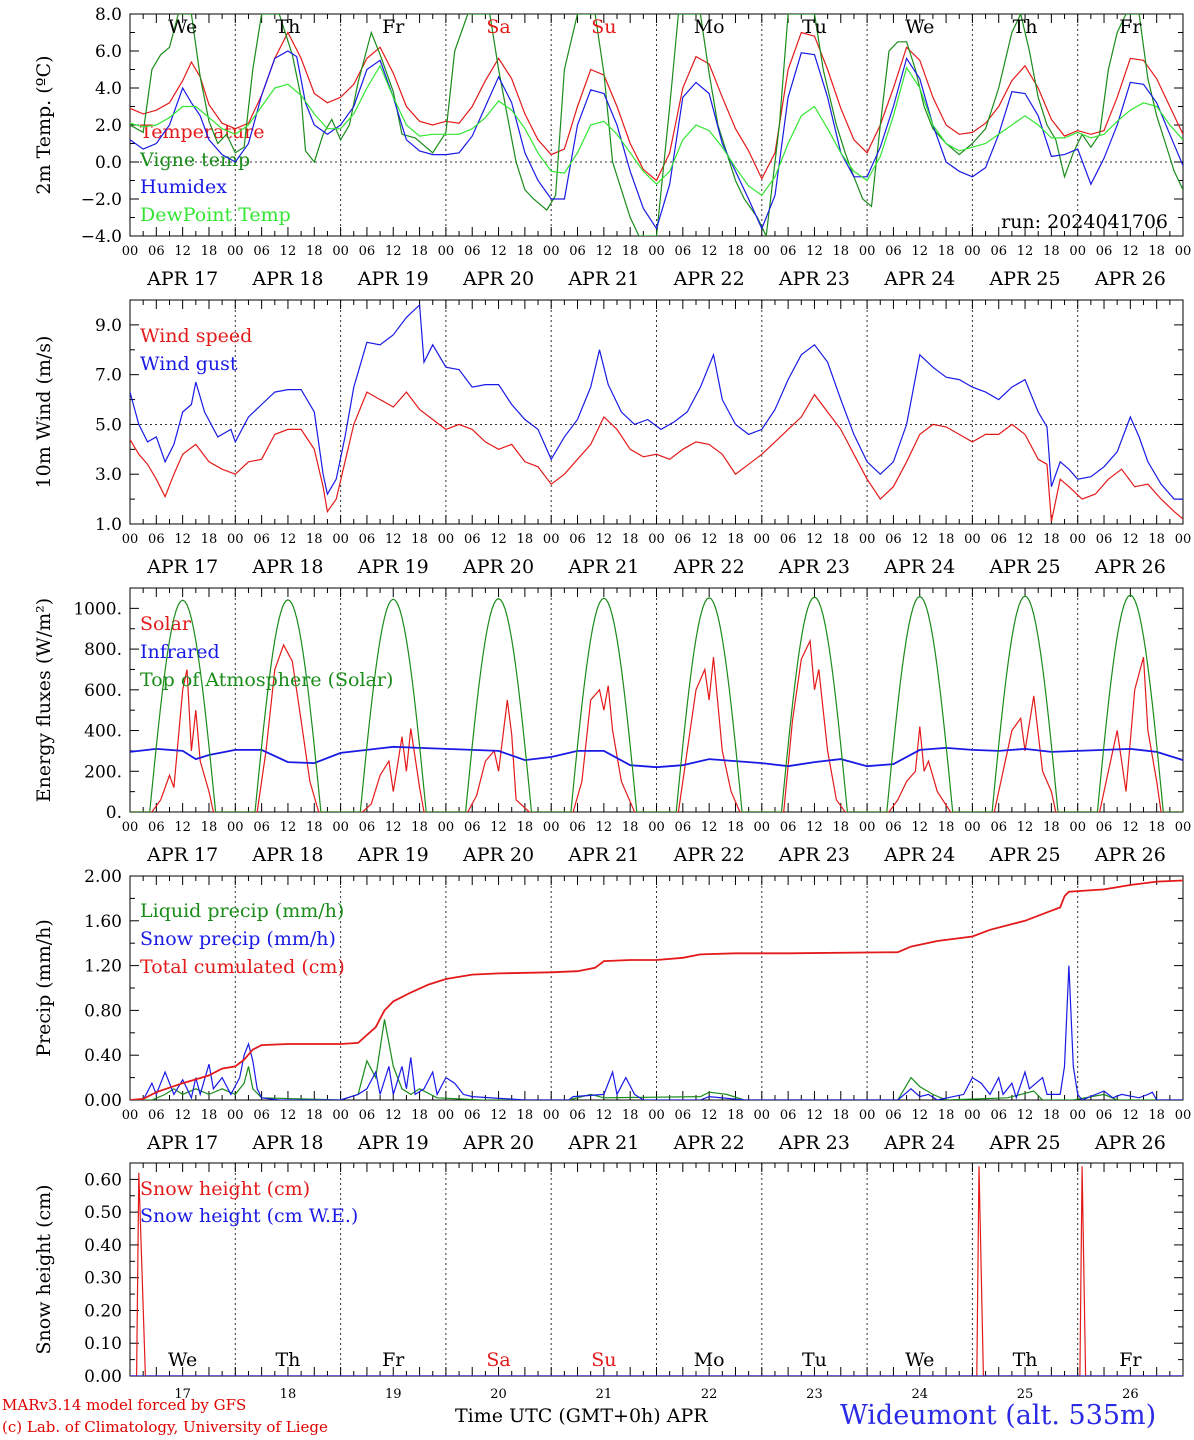  I want to click on legend-entry: DewPoint Temp, so click(215, 215).